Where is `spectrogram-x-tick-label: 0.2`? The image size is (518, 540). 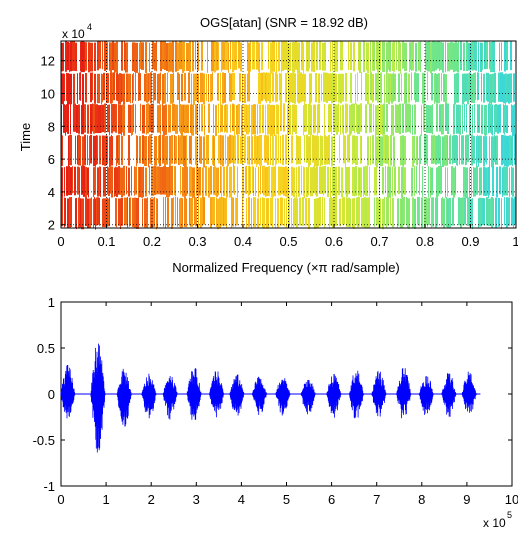
spectrogram-x-tick-label: 0.2 is located at coordinates (152, 241).